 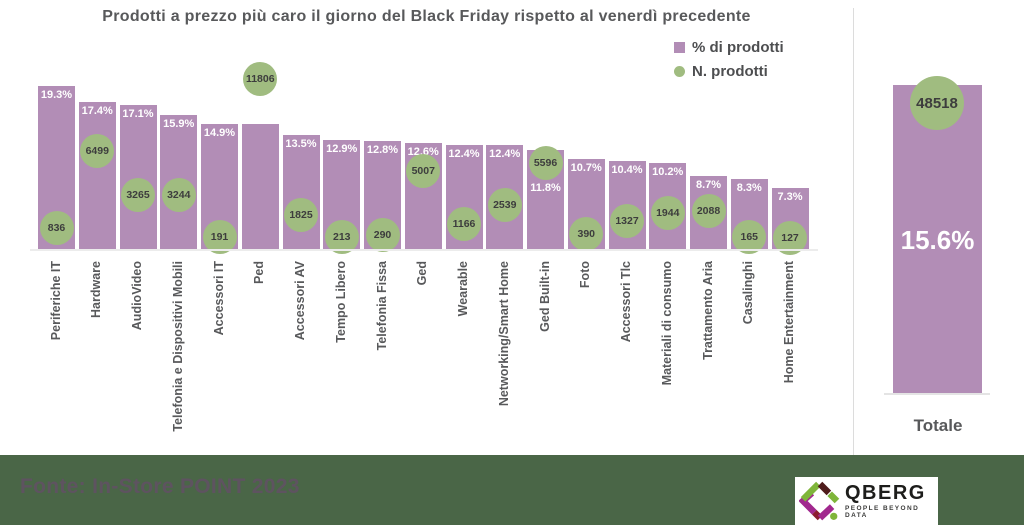 What do you see at coordinates (667, 212) in the screenshot?
I see `bar-n-circle: 1944` at bounding box center [667, 212].